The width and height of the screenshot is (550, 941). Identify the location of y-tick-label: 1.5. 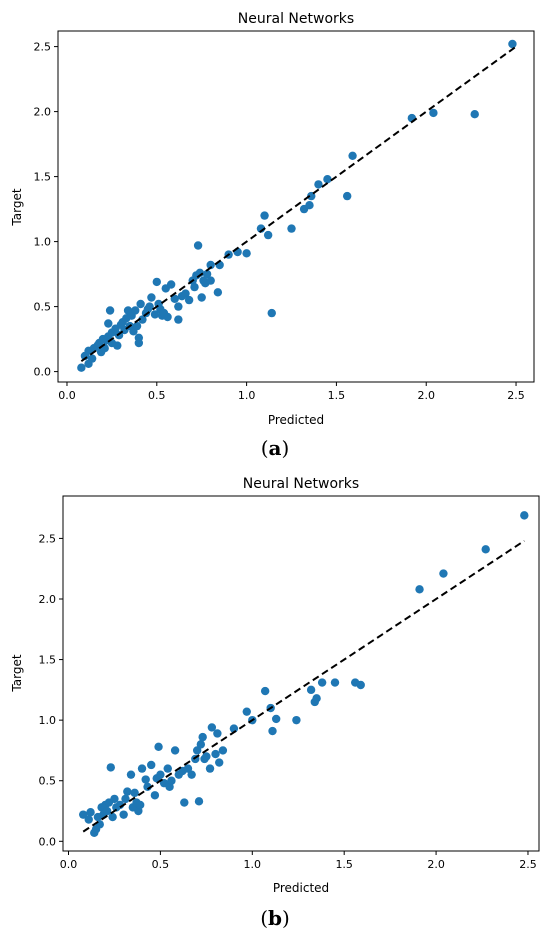
(43, 177).